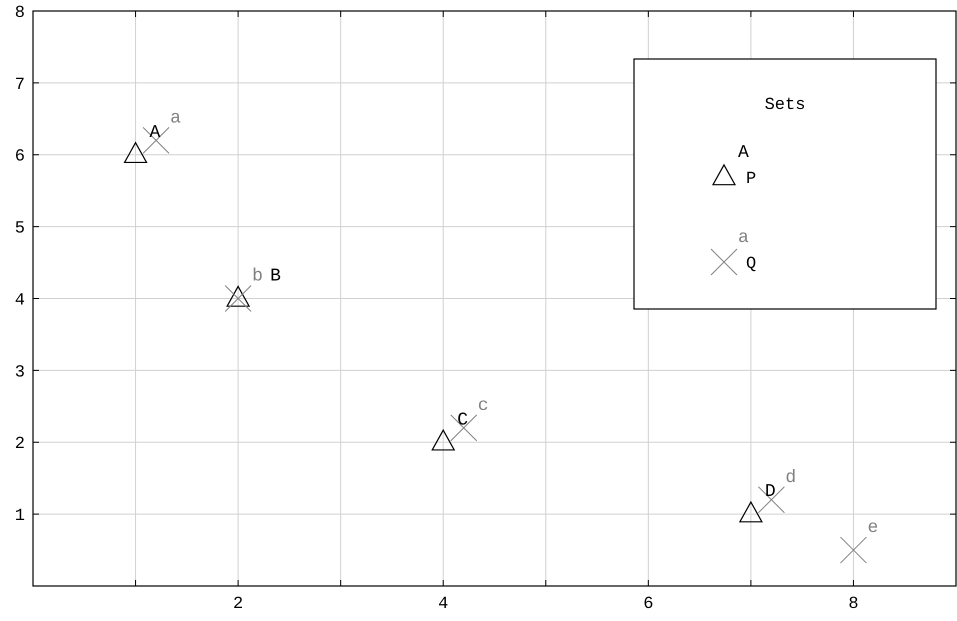 The image size is (957, 621). I want to click on data-label: e, so click(872, 528).